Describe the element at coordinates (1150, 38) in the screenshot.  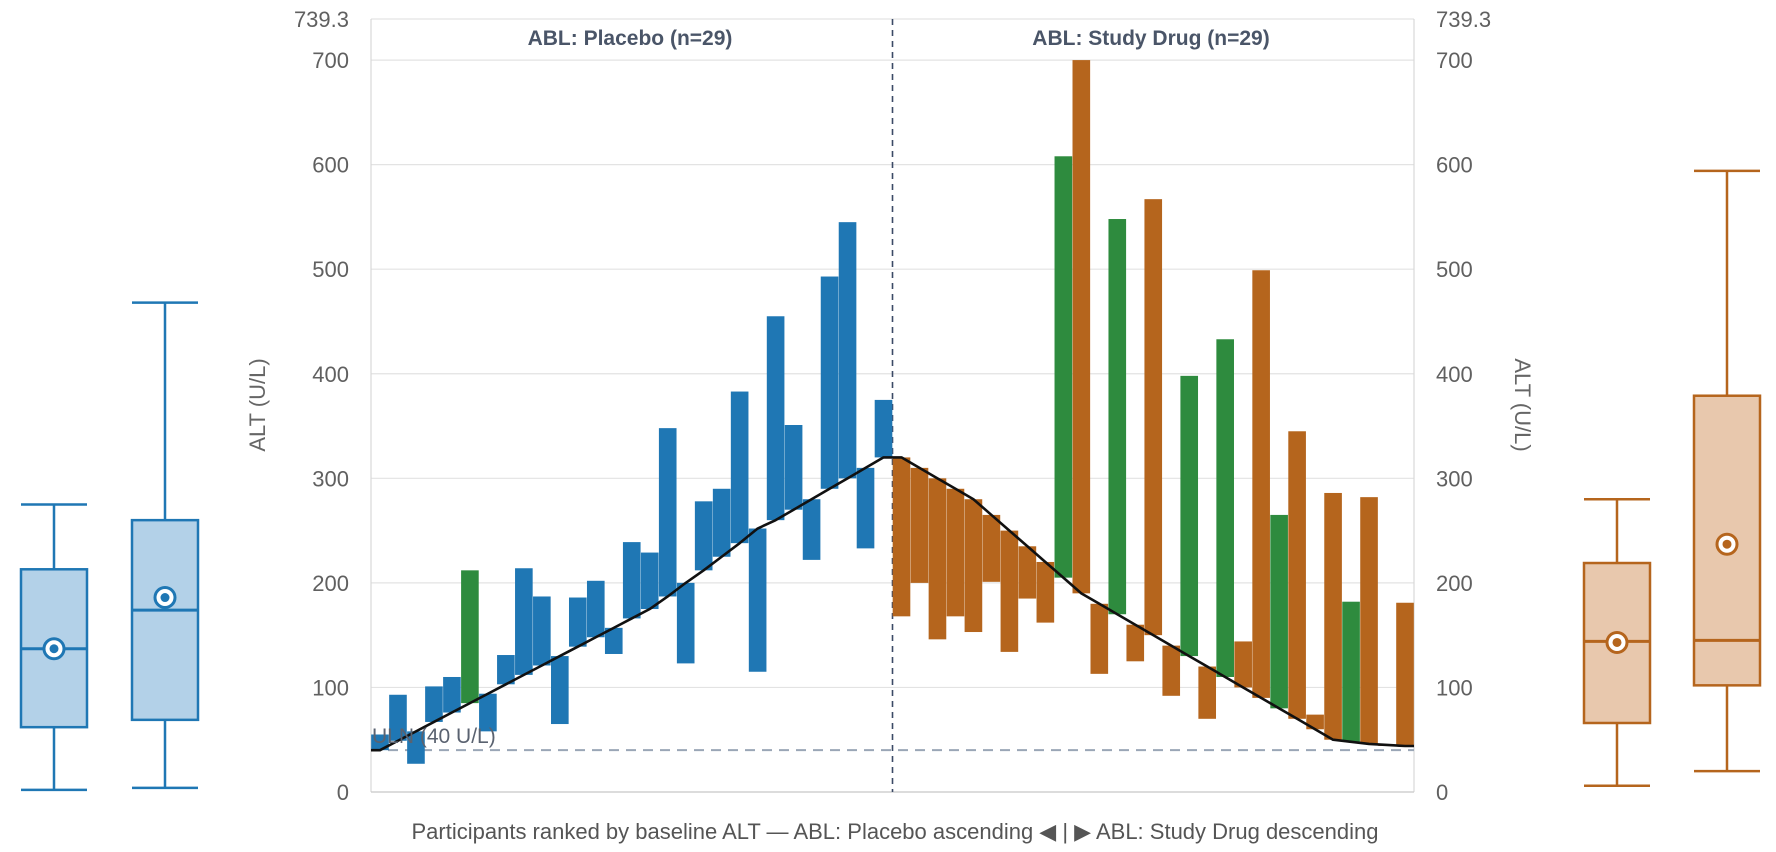
I see `panel-title-study-drug: ABL: Study Drug (n=29)` at that location.